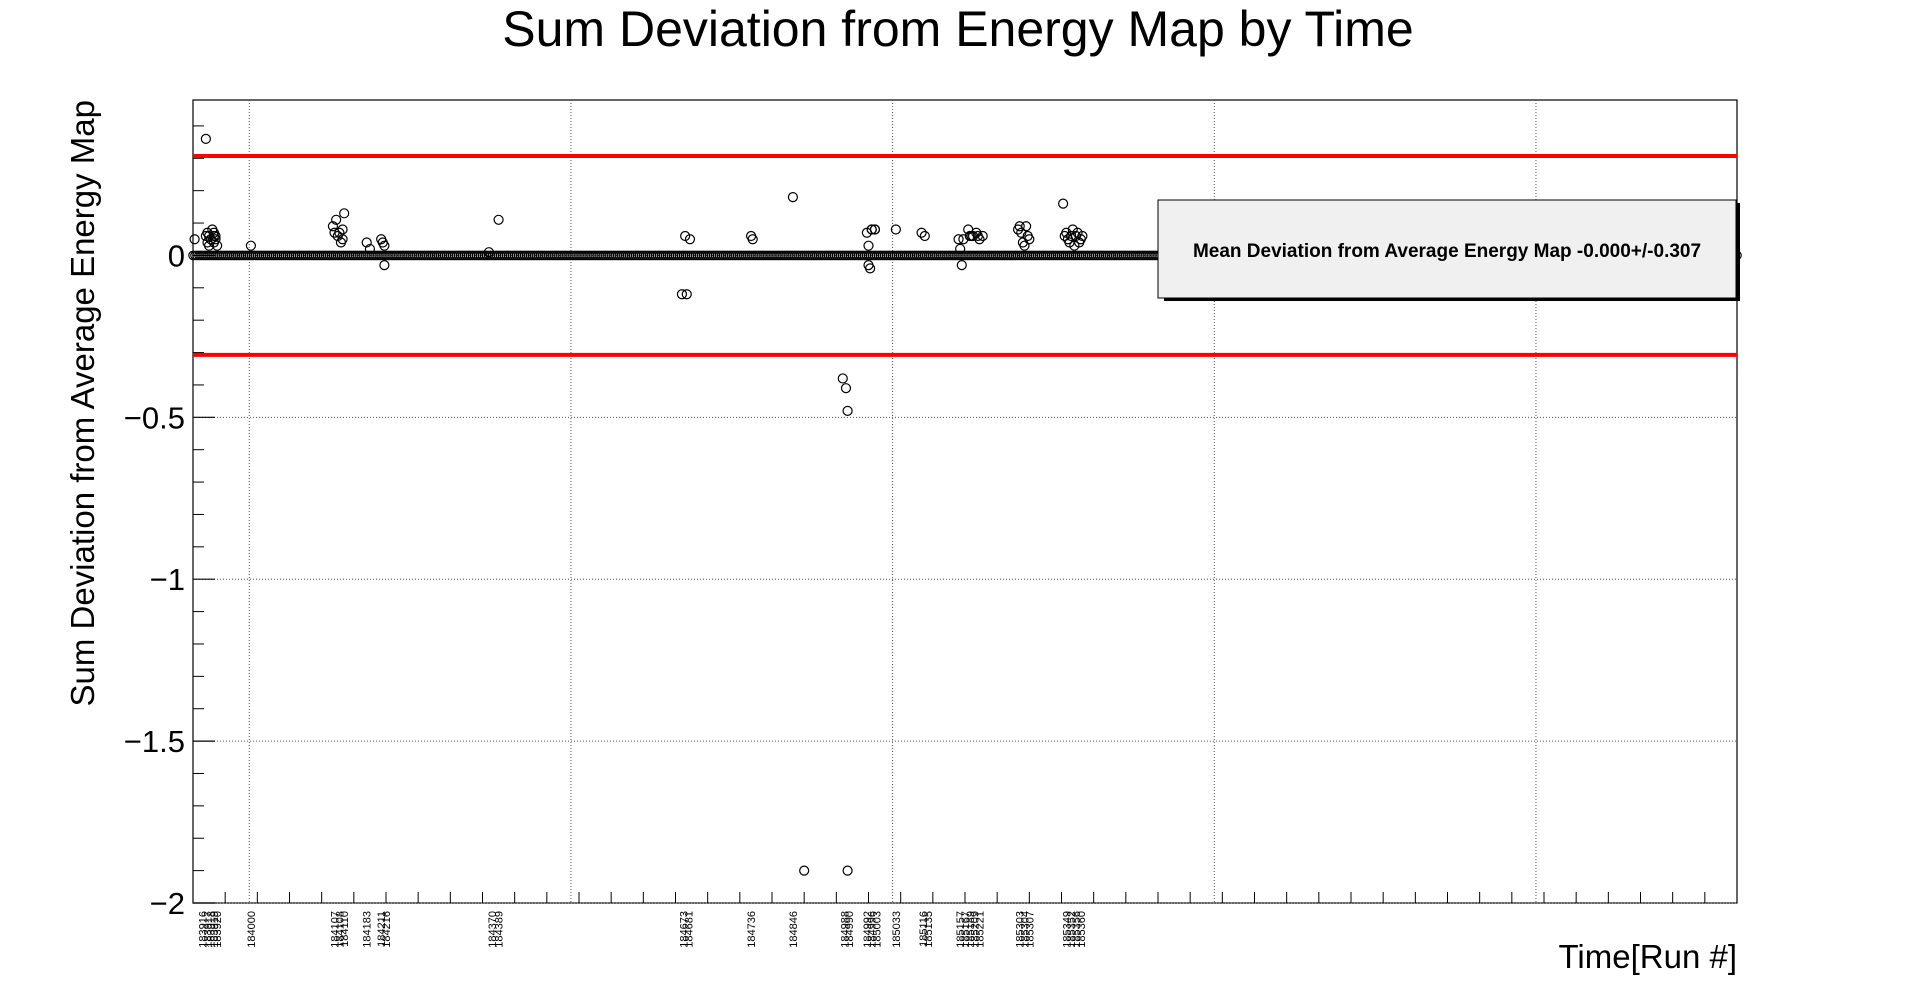 This screenshot has width=1916, height=996. What do you see at coordinates (154, 741) in the screenshot?
I see `y-tick-label: −1.5` at bounding box center [154, 741].